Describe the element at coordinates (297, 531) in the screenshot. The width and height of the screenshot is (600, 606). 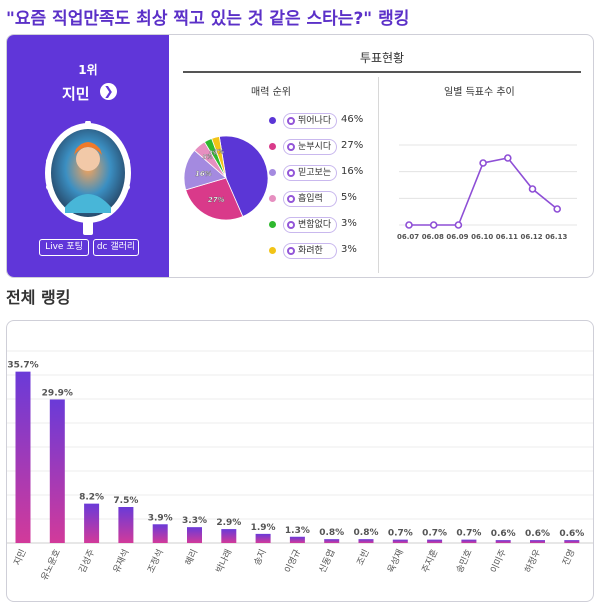
I see `bar-value-label-9: 1.3%` at that location.